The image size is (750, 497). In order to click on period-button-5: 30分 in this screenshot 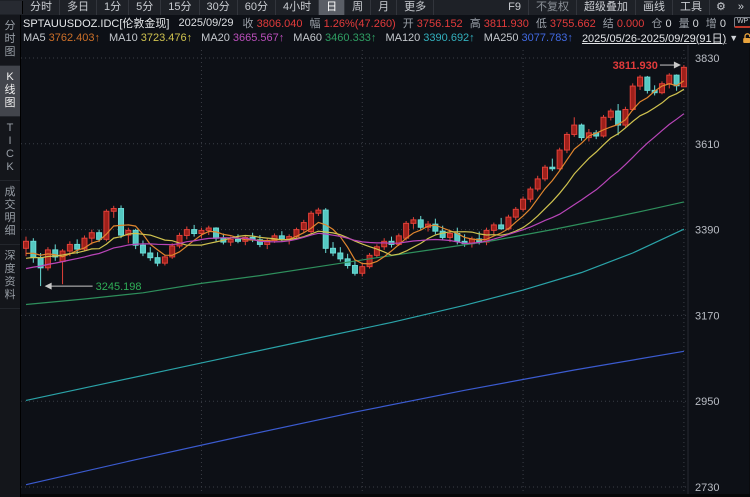, I will do `click(219, 7)`.